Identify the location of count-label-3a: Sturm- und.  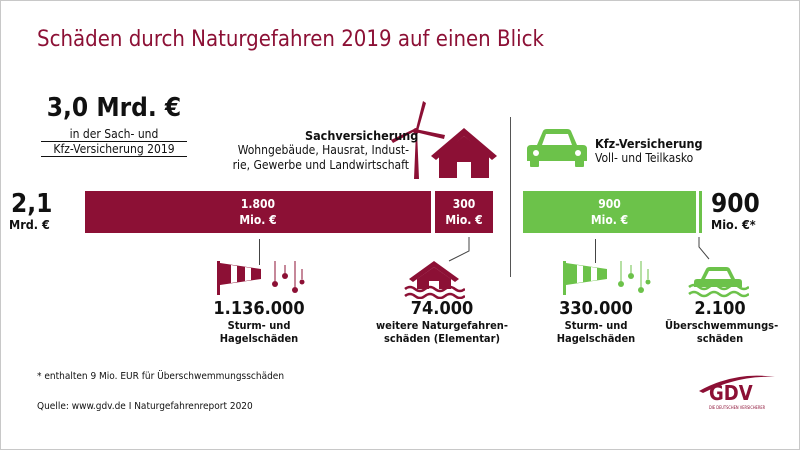
(596, 325).